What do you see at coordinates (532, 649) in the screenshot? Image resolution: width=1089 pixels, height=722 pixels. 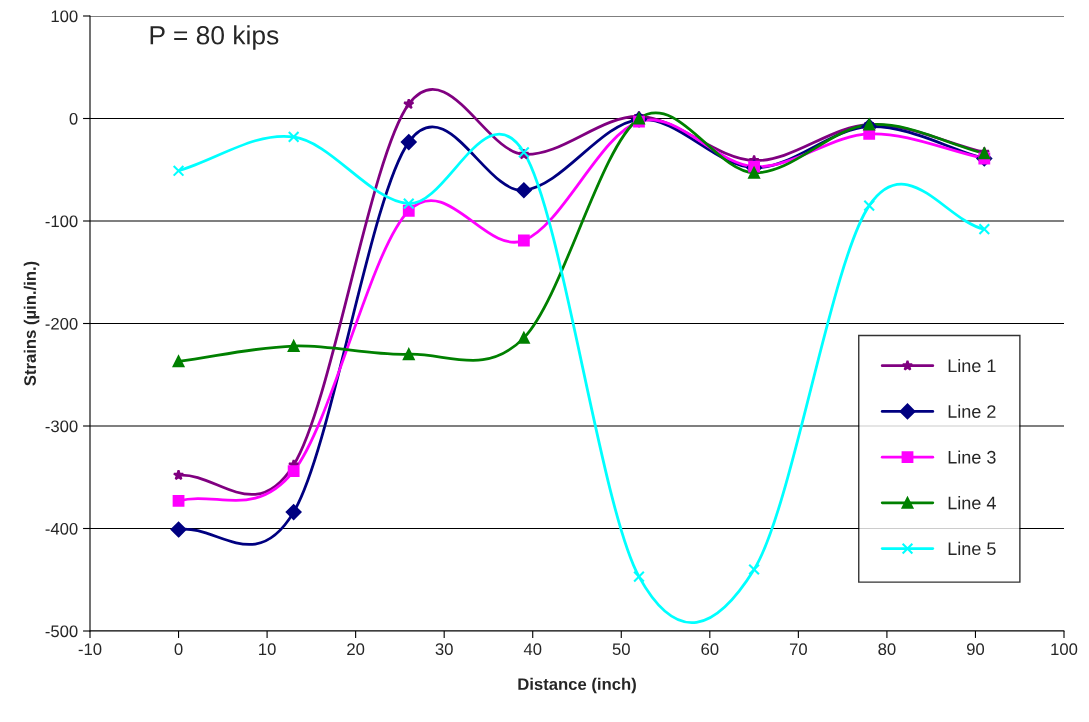 I see `x-tick-label: 40` at bounding box center [532, 649].